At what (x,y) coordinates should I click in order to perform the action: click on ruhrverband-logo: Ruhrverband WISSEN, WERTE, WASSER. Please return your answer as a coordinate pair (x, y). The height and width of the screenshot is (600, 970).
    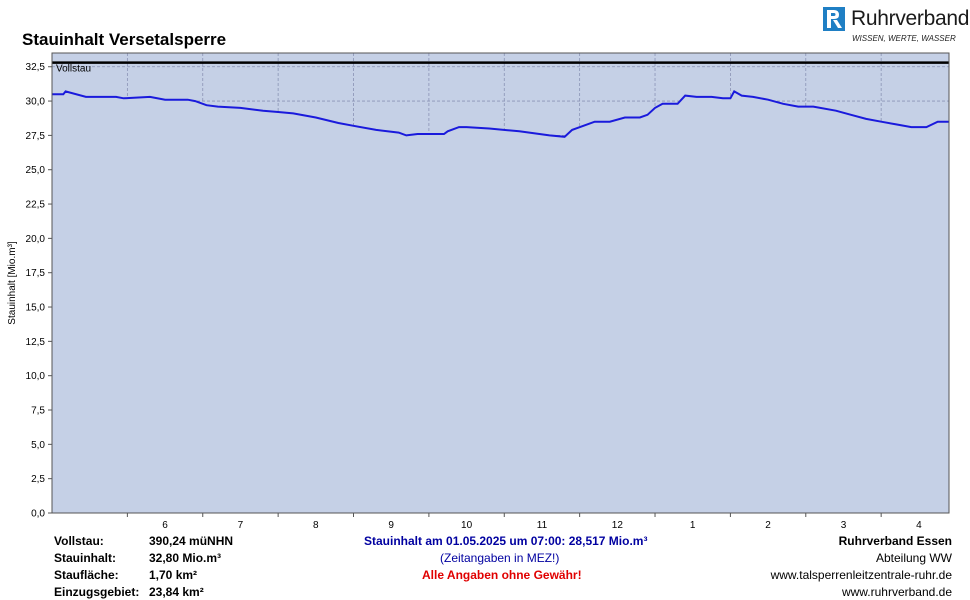
    Looking at the image, I should click on (896, 26).